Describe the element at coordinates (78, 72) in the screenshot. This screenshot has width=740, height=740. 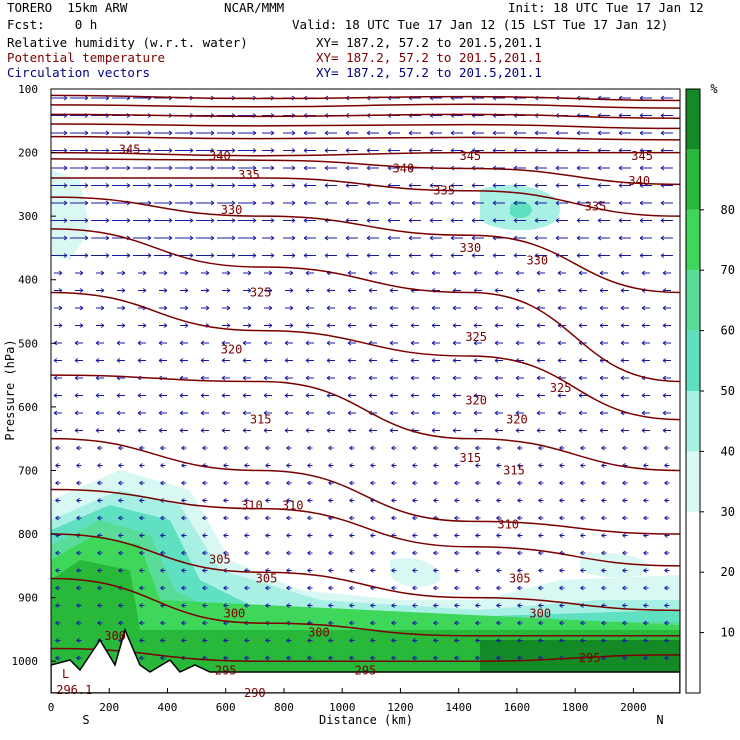
I see `field-name-vectors: Circulation vectors` at that location.